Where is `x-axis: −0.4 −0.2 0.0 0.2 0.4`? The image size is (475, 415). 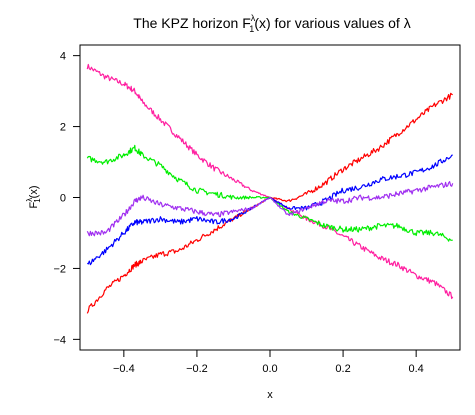
x-axis: −0.4 −0.2 0.0 0.2 0.4 is located at coordinates (268, 362).